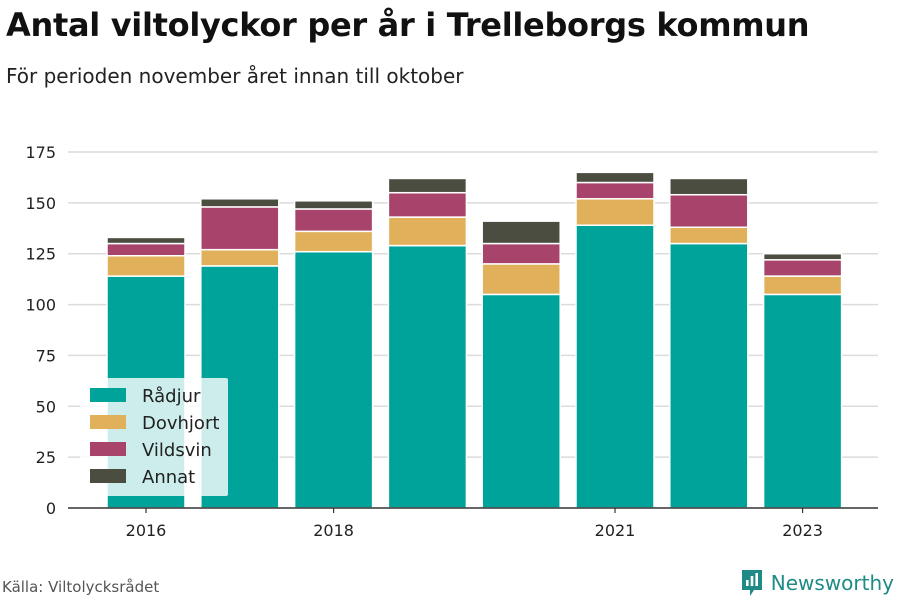 The height and width of the screenshot is (600, 900). I want to click on legend-box, so click(154, 437).